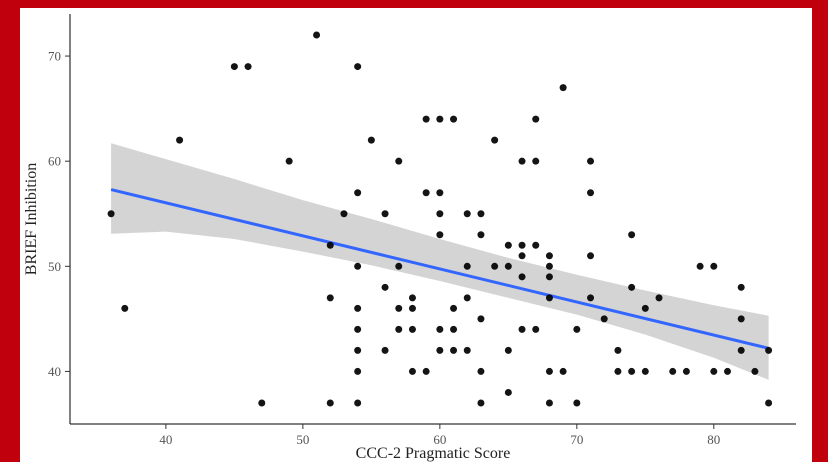 This screenshot has width=828, height=462. Describe the element at coordinates (31, 219) in the screenshot. I see `y-axis-title: BRIEF Inhibition` at that location.